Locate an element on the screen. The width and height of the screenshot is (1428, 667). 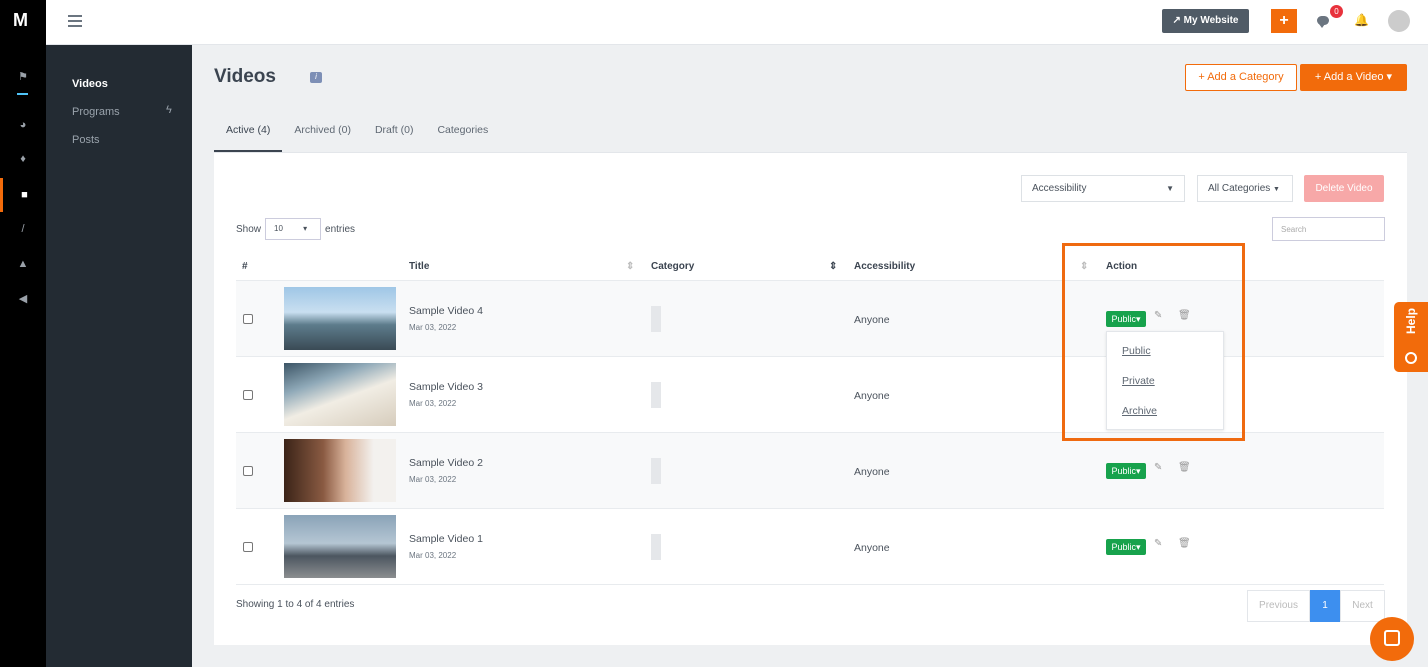
tab-archived: Archived (0) is located at coordinates (322, 130).